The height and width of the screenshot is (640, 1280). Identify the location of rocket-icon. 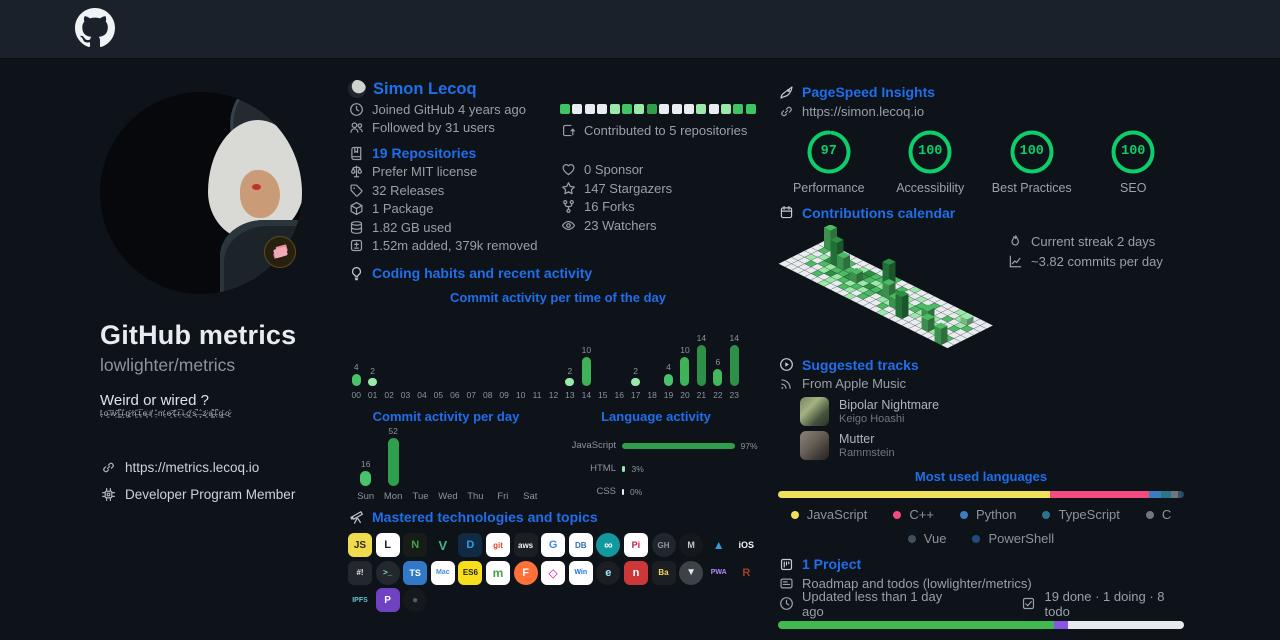
(786, 92).